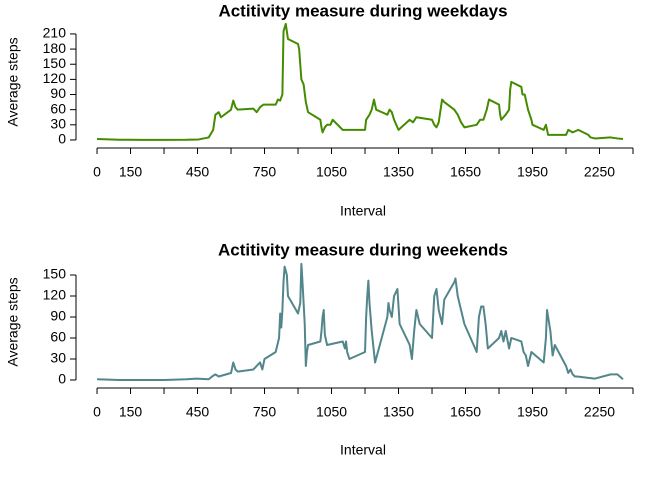  I want to click on chart-title: Actitivity measure during weekdays, so click(362, 10).